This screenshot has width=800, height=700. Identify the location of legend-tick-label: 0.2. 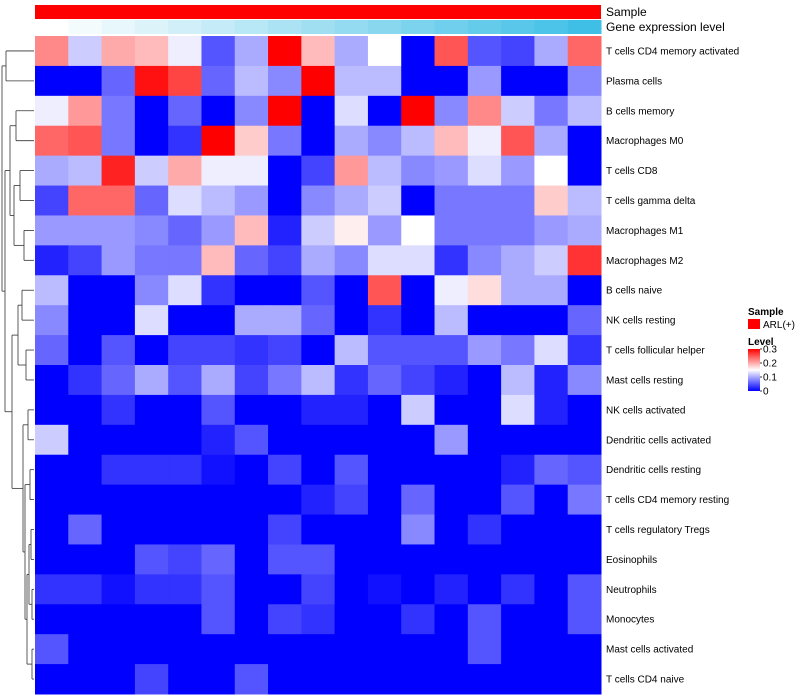
(770, 364).